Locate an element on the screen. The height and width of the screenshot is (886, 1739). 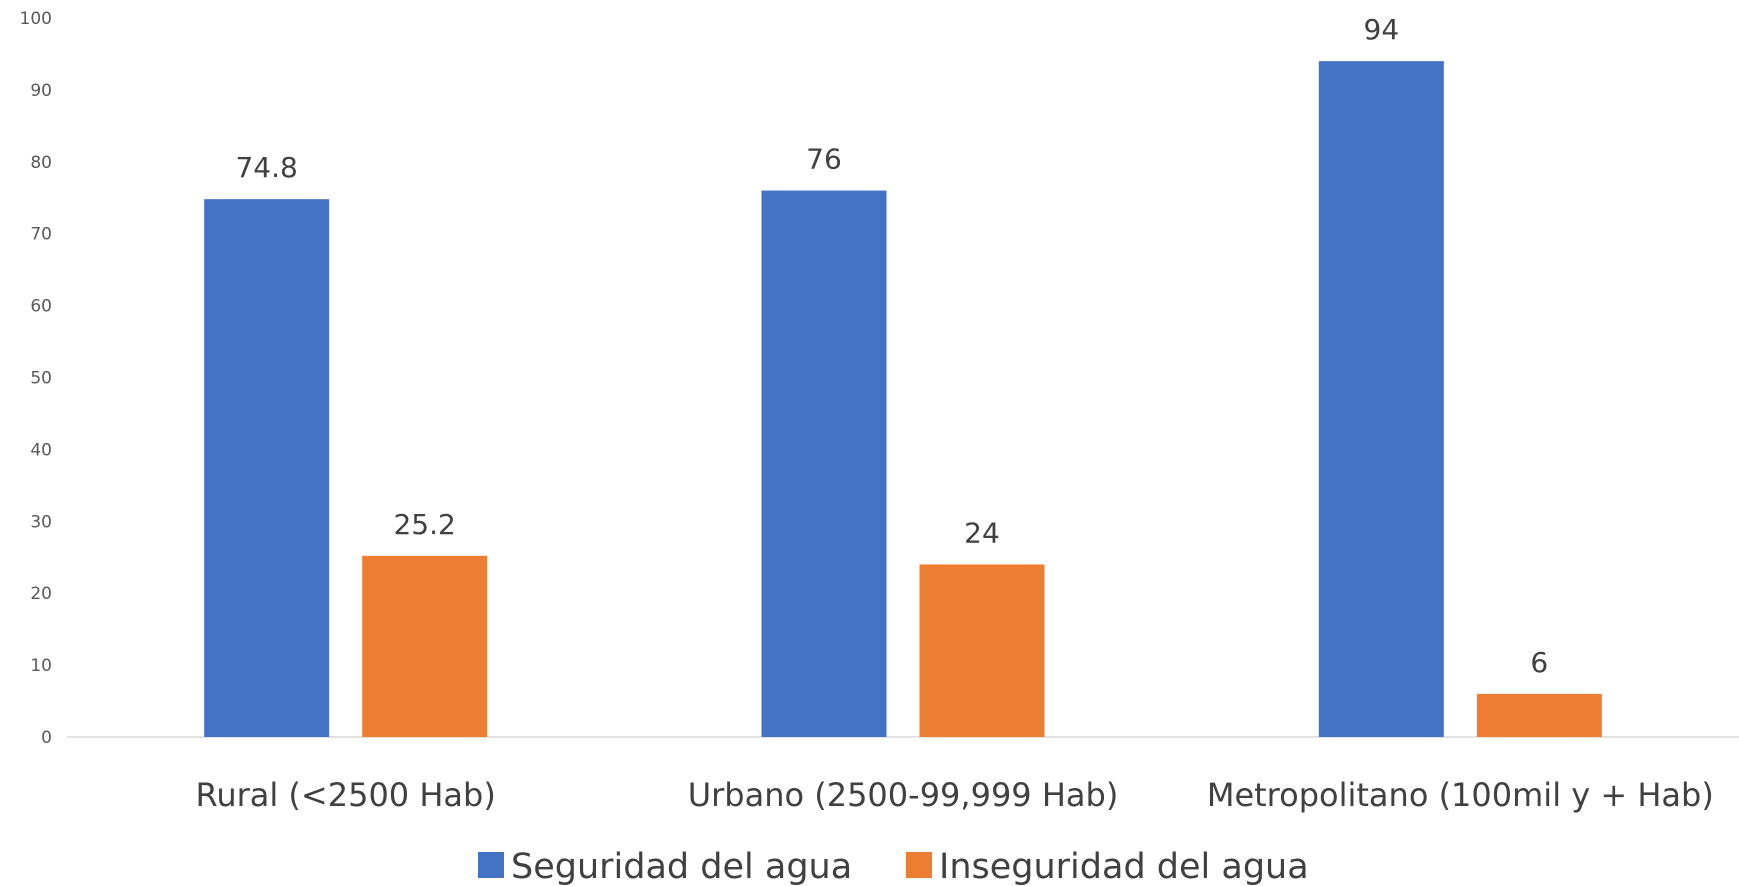
legend-label: Seguridad del agua is located at coordinates (681, 866).